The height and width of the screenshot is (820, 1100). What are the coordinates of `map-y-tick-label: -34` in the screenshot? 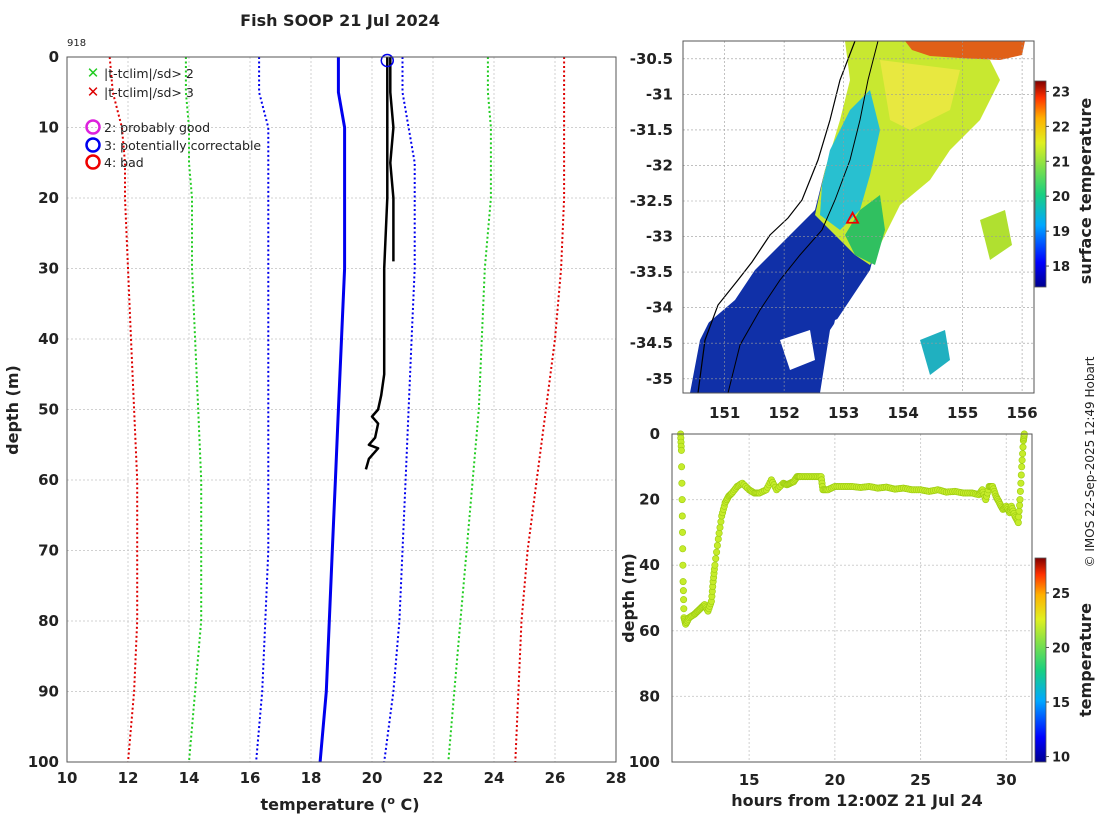 It's located at (659, 308).